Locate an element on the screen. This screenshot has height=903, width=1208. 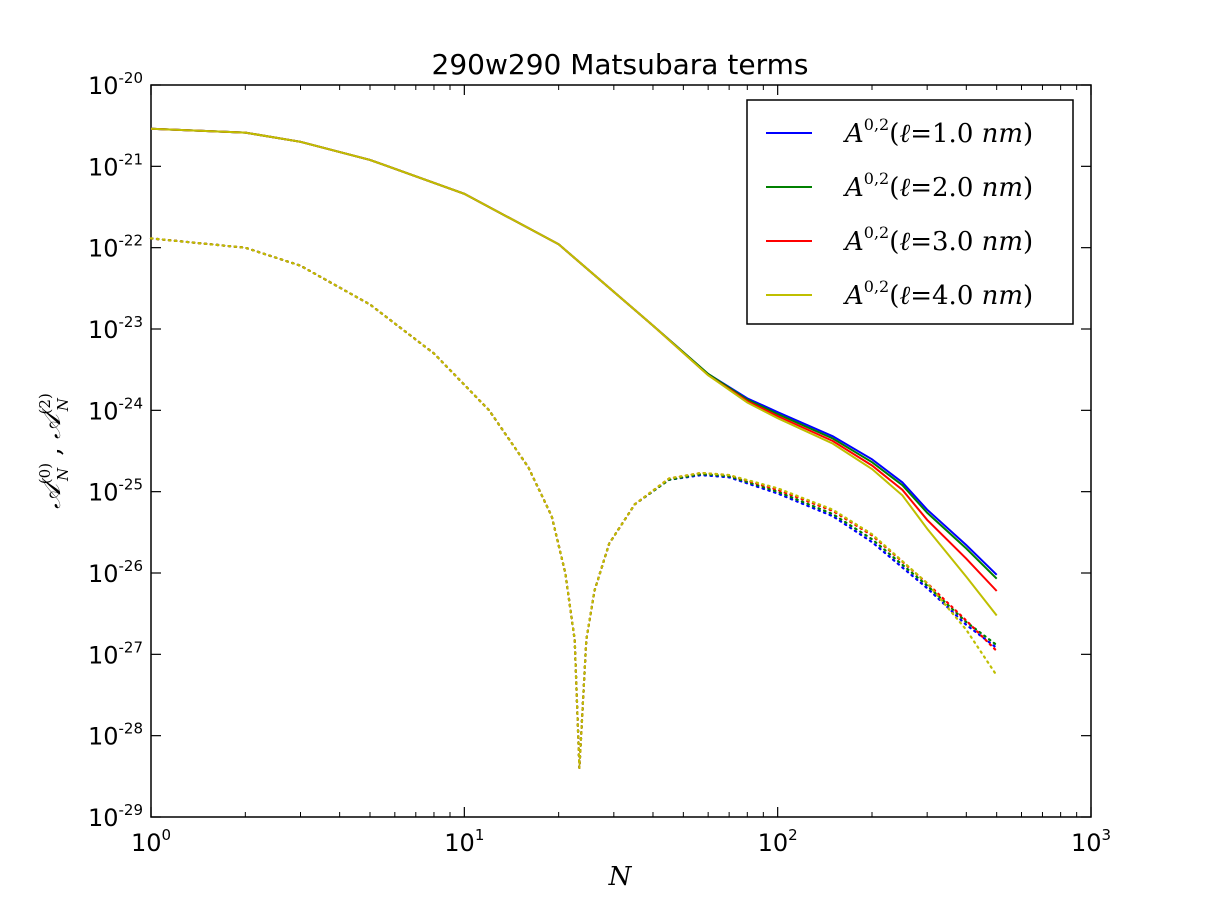
chart-title: 290w290 Matsubara terms is located at coordinates (620, 64).